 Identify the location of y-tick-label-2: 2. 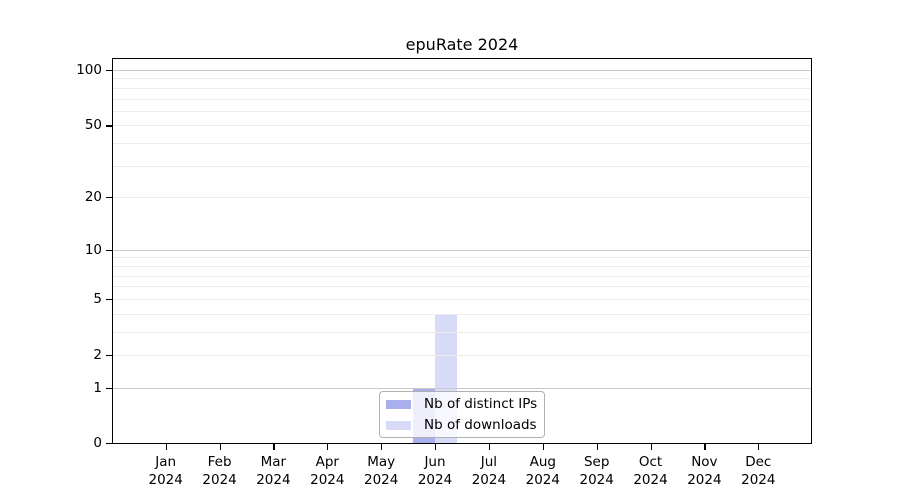
(97, 355).